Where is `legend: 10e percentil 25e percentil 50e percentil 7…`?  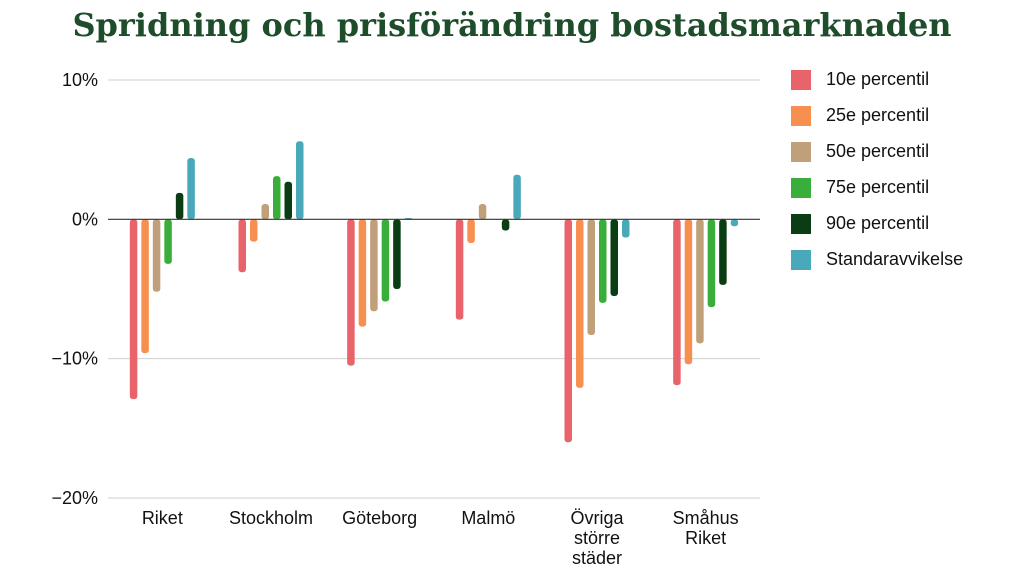 legend: 10e percentil 25e percentil 50e percentil 7… is located at coordinates (877, 169).